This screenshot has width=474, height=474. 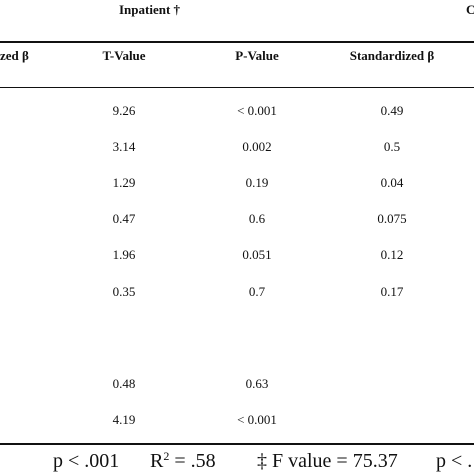 I want to click on p-value-cell: 0.63, so click(x=257, y=383).